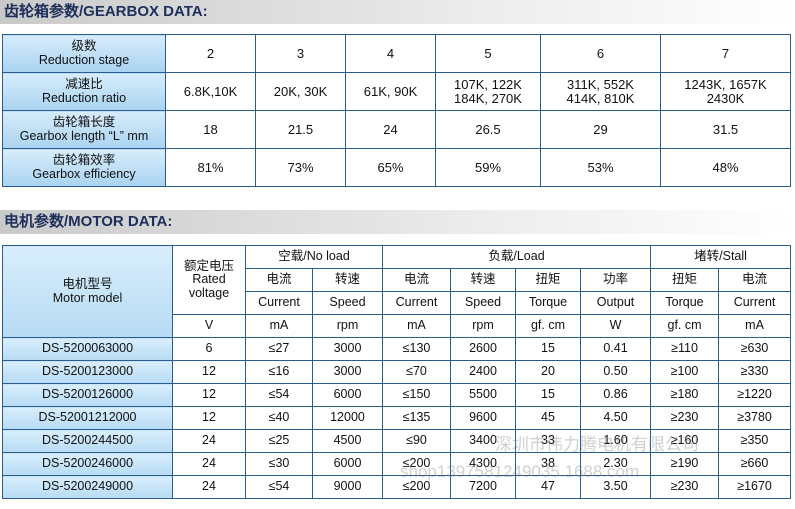 This screenshot has width=795, height=509. What do you see at coordinates (685, 349) in the screenshot?
I see `cell: ≥110` at bounding box center [685, 349].